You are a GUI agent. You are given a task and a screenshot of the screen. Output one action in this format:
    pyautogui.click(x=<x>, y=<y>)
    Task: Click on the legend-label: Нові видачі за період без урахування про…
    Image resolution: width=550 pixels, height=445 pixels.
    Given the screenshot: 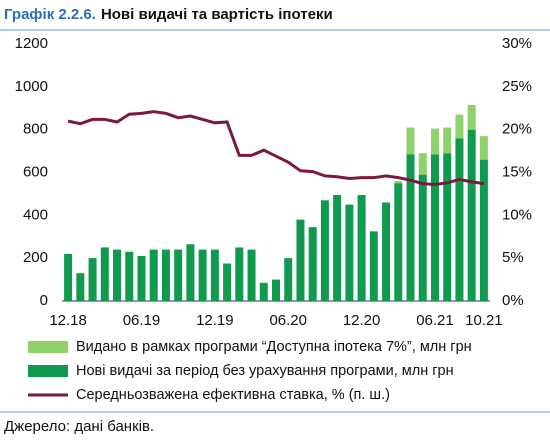 What is the action you would take?
    pyautogui.click(x=265, y=371)
    